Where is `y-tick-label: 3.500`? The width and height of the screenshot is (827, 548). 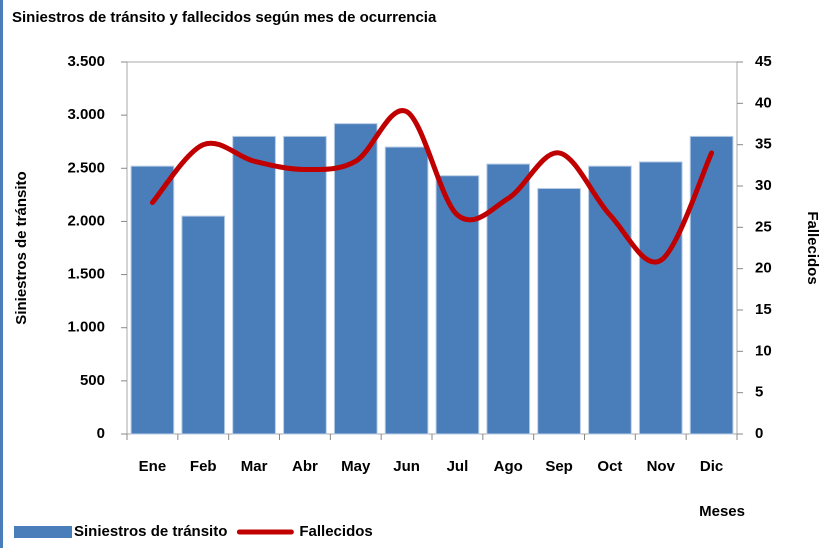 y-tick-label: 3.500 is located at coordinates (86, 61).